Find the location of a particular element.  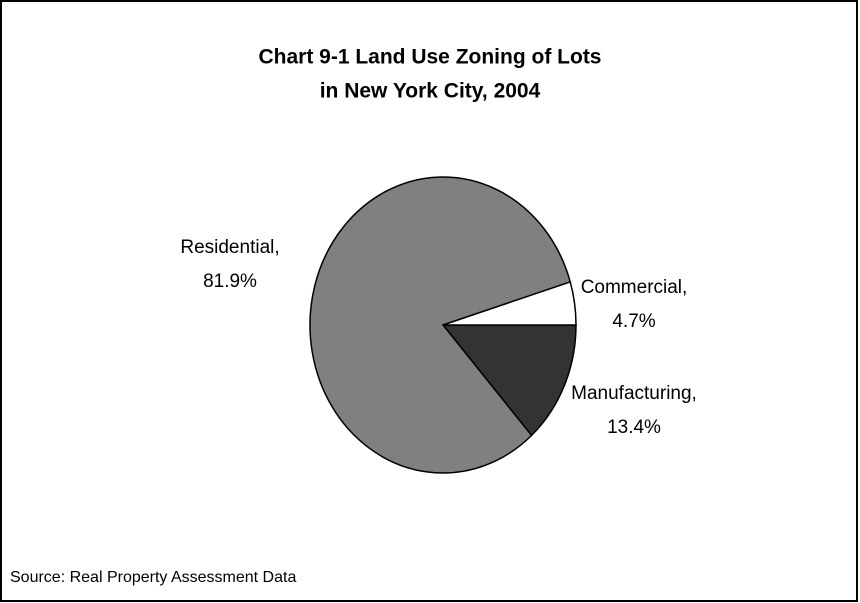

slice-value-label: 4.7% is located at coordinates (633, 321).